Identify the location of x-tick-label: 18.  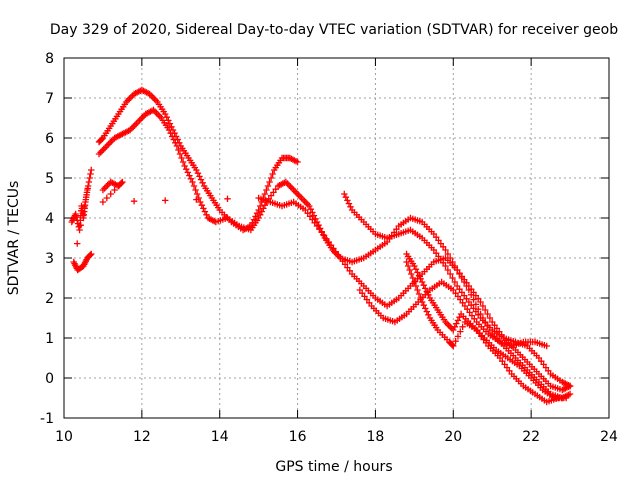
(376, 437).